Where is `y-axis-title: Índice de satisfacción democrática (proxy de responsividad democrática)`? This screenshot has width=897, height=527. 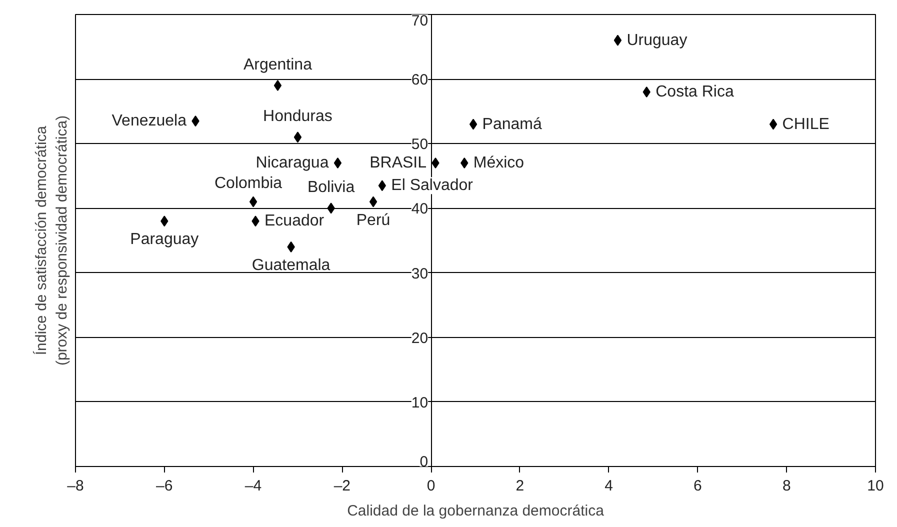 y-axis-title: Índice de satisfacción democrática (proxy de responsividad democrática) is located at coordinates (51, 240).